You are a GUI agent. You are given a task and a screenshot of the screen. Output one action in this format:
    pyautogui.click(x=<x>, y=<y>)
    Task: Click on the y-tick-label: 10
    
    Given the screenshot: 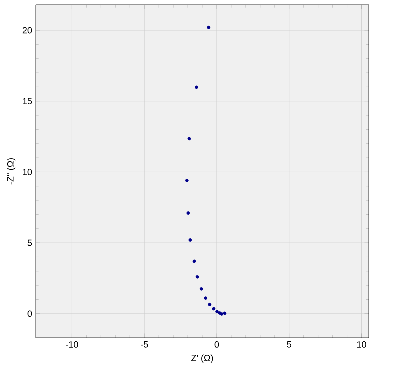 What is the action you would take?
    pyautogui.click(x=27, y=172)
    